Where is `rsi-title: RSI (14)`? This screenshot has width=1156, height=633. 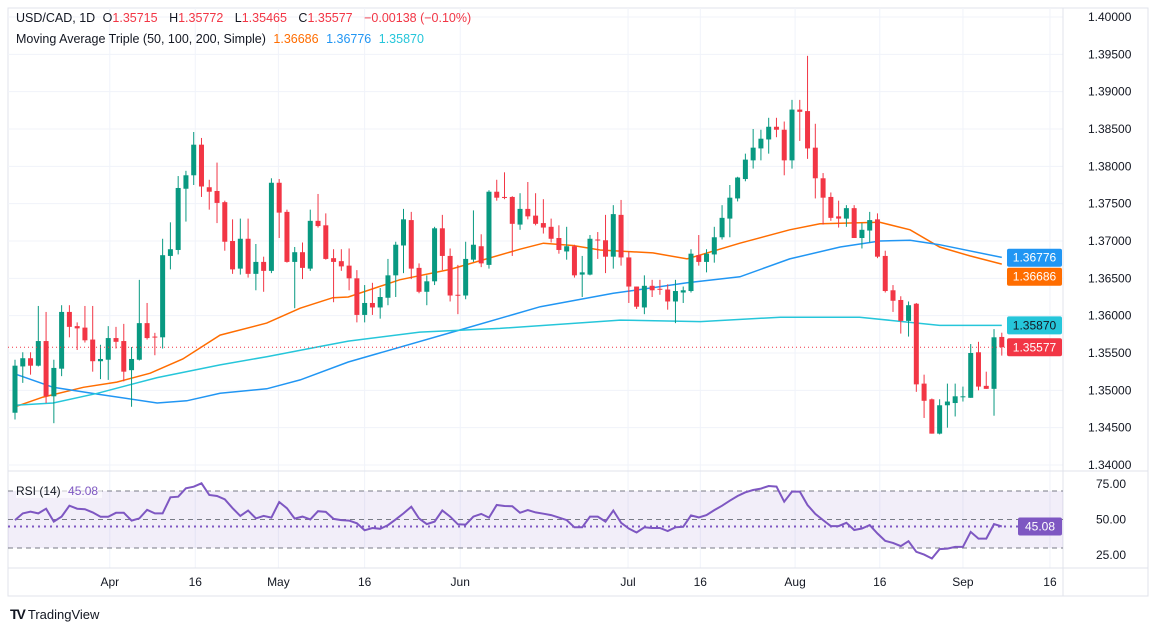
rsi-title: RSI (14) is located at coordinates (38, 491).